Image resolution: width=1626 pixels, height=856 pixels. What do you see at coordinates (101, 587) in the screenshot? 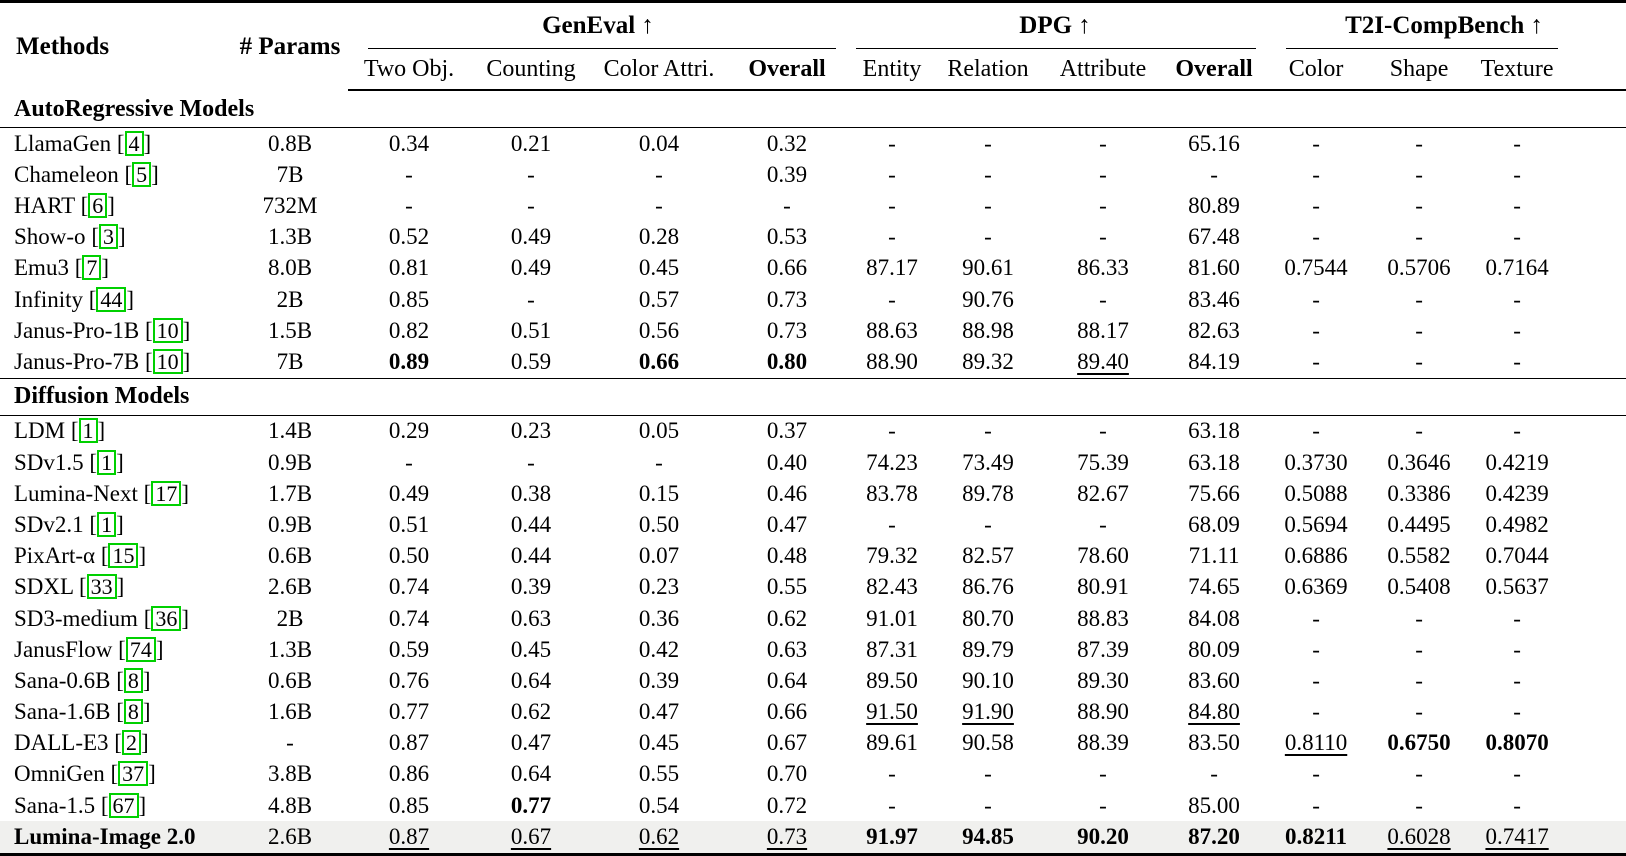
I see `citation-link: 33` at bounding box center [101, 587].